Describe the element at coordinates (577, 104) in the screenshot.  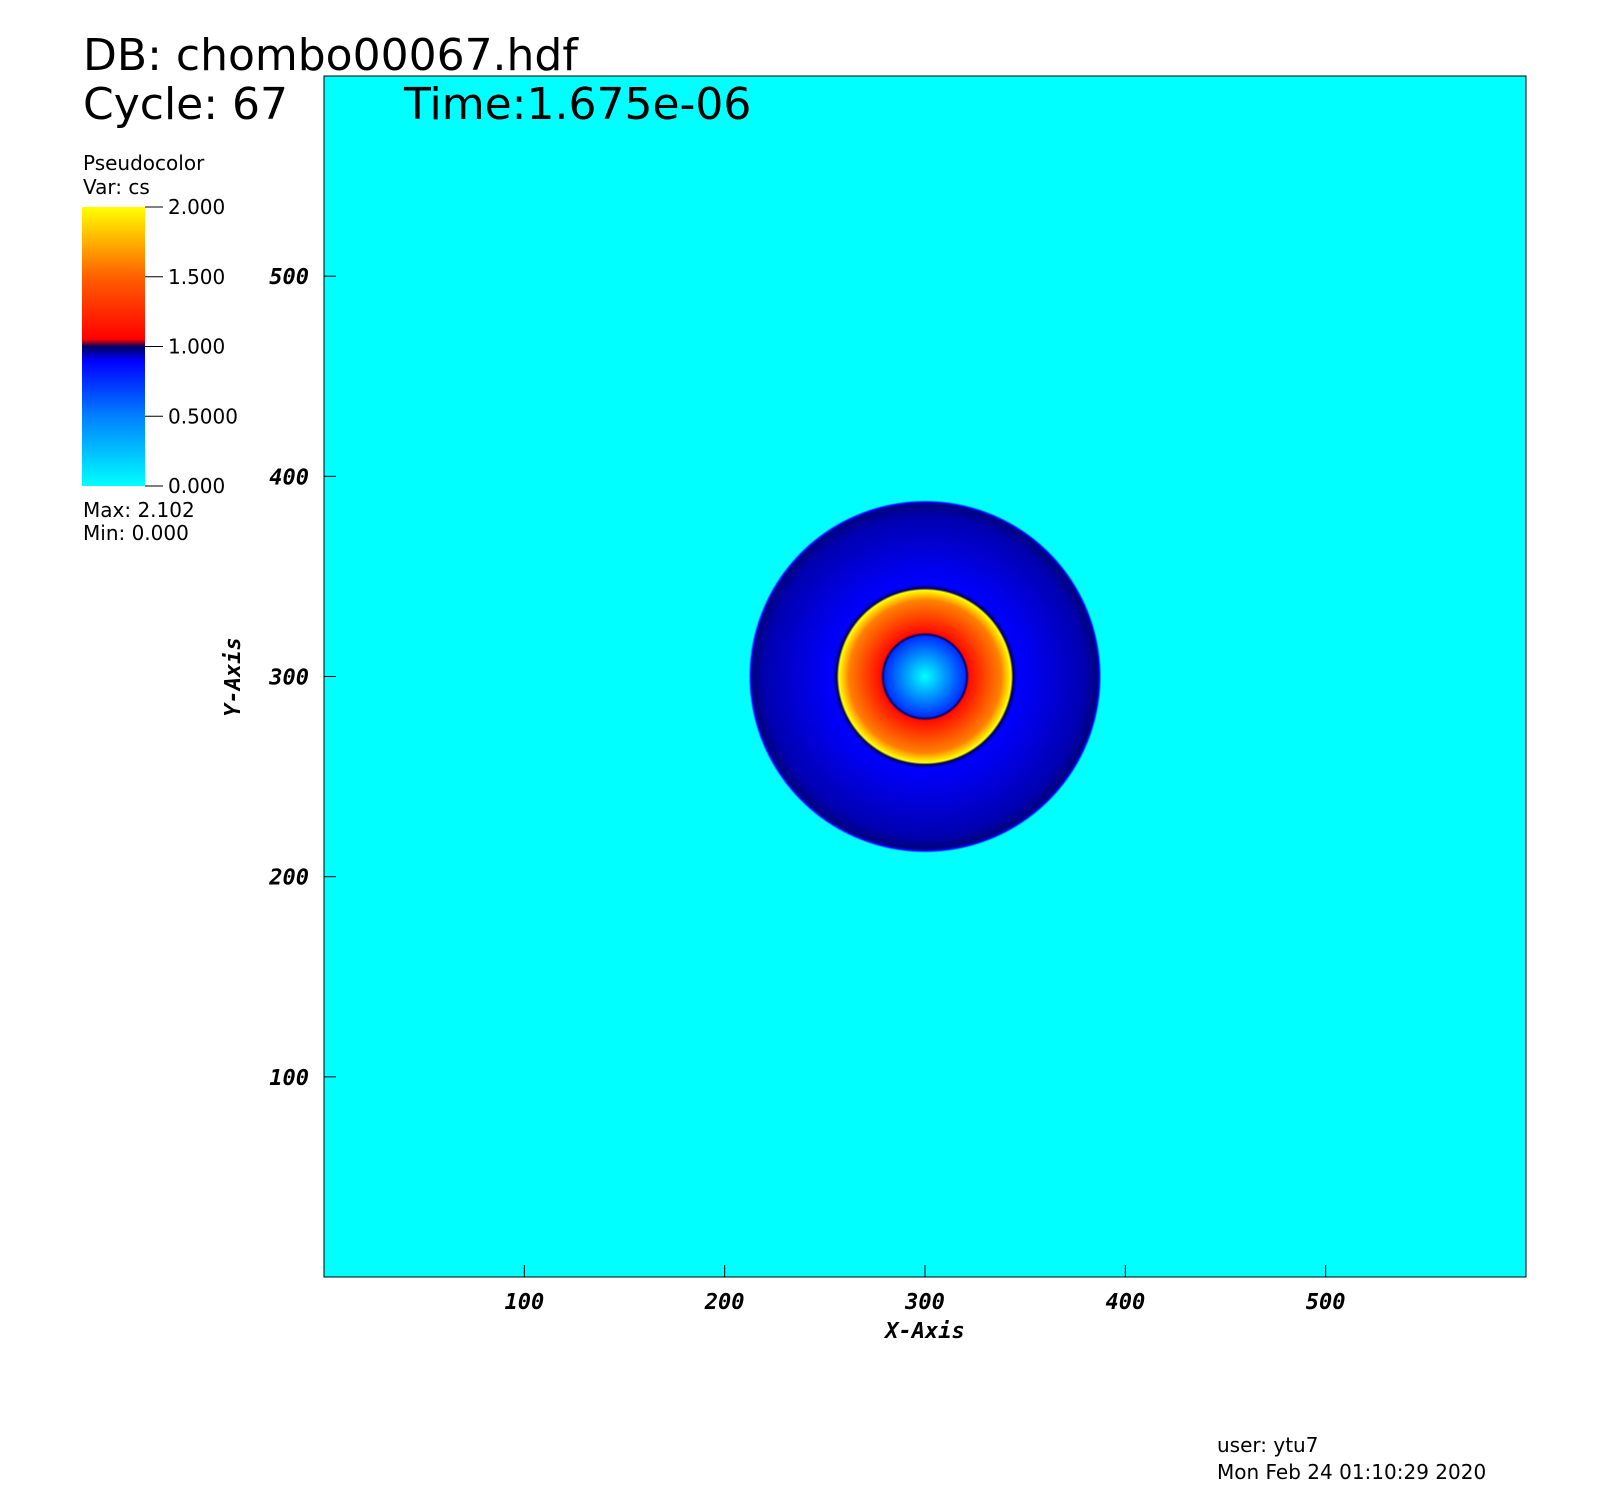
I see `time-label: Time:1.675e-06` at that location.